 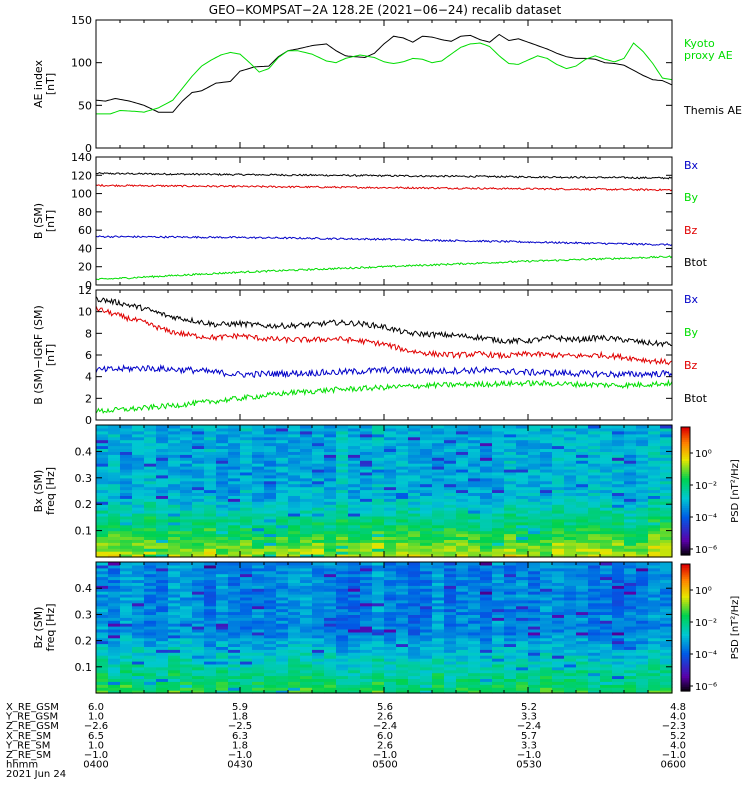 I want to click on legend-entry: Bz, so click(x=691, y=230).